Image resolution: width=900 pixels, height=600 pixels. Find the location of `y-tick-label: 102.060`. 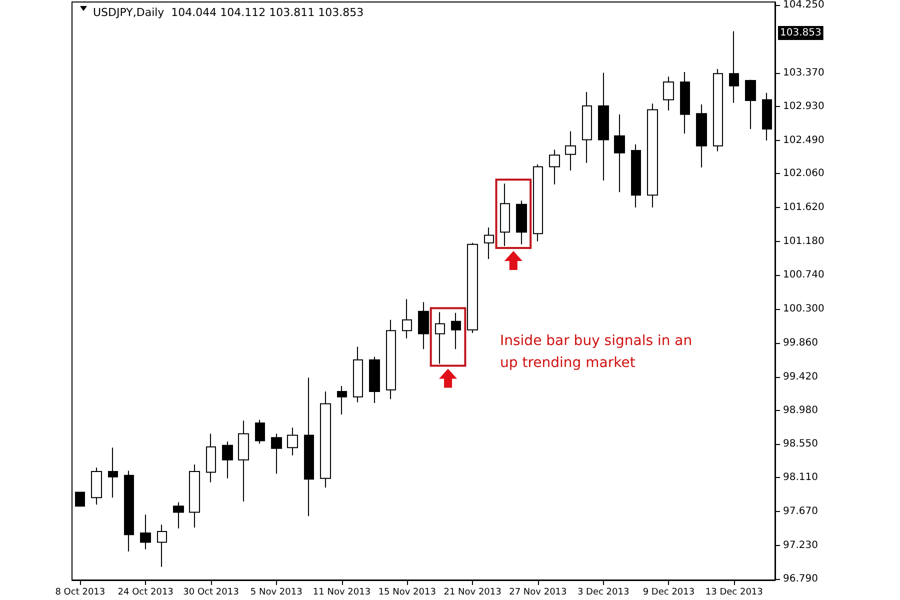

y-tick-label: 102.060 is located at coordinates (803, 174).